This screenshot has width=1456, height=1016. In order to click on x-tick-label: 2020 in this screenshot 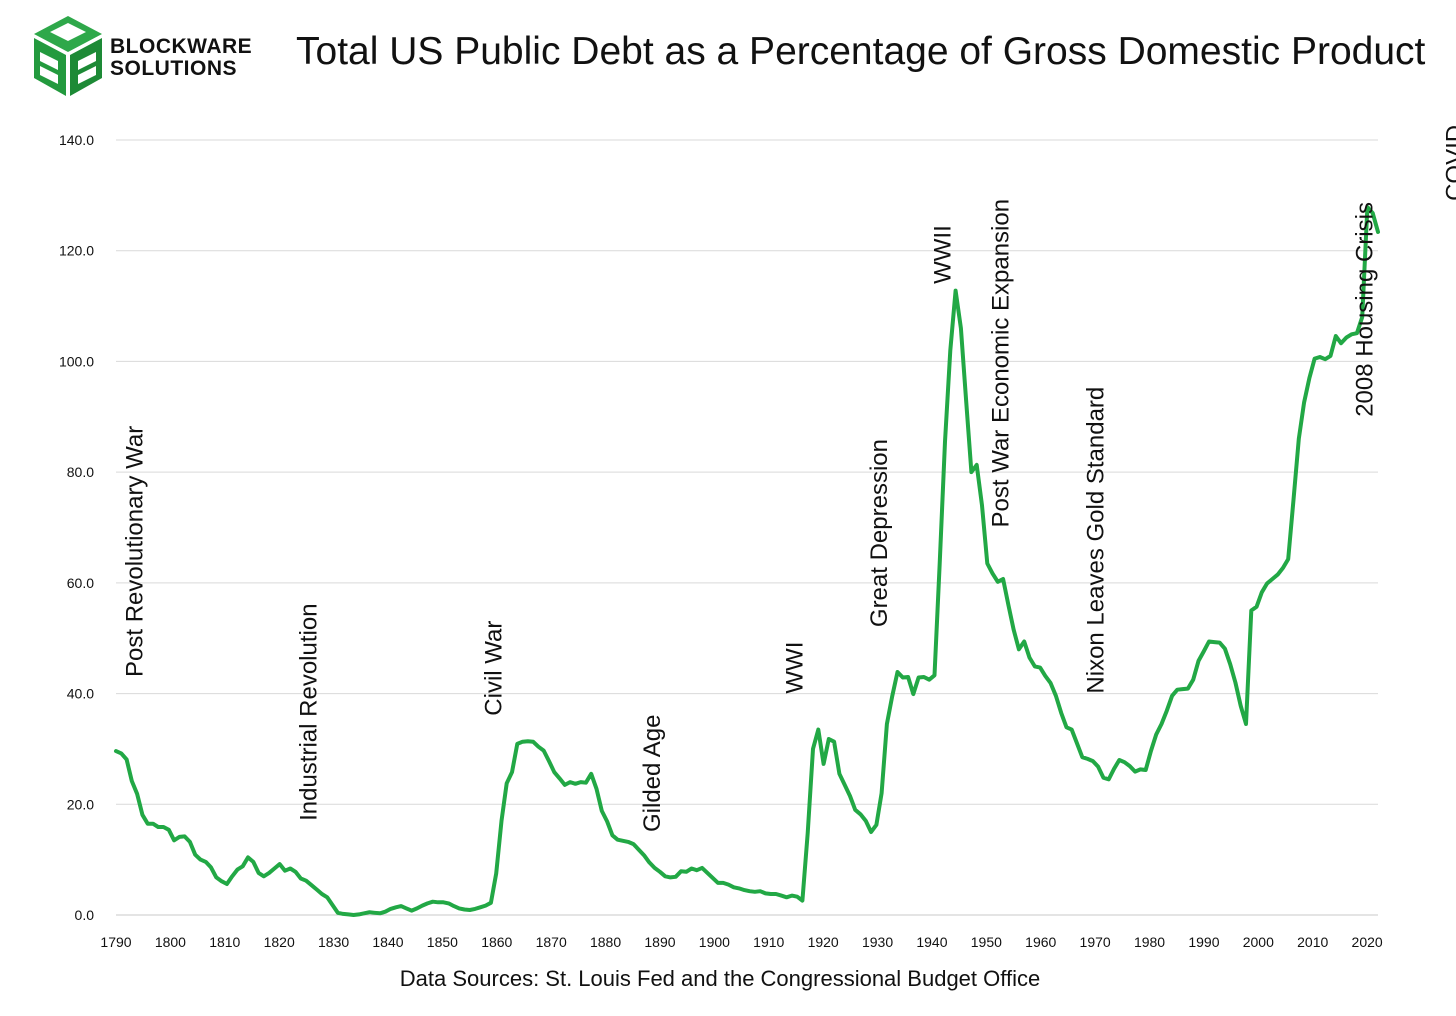, I will do `click(1367, 942)`.